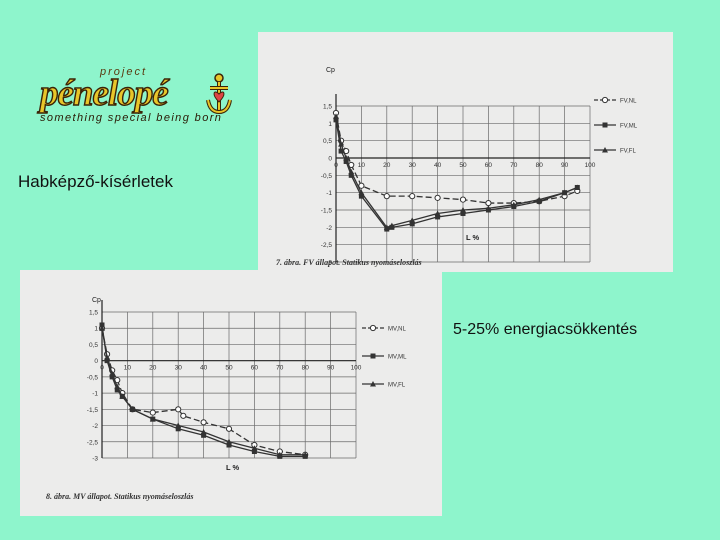  What do you see at coordinates (93, 313) in the screenshot?
I see `y-tick-label: 1,5` at bounding box center [93, 313].